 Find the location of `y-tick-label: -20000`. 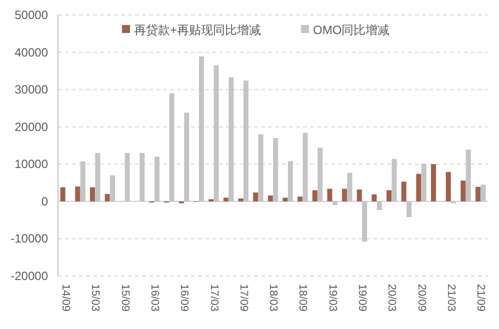

y-tick-label: -20000 is located at coordinates (29, 276).